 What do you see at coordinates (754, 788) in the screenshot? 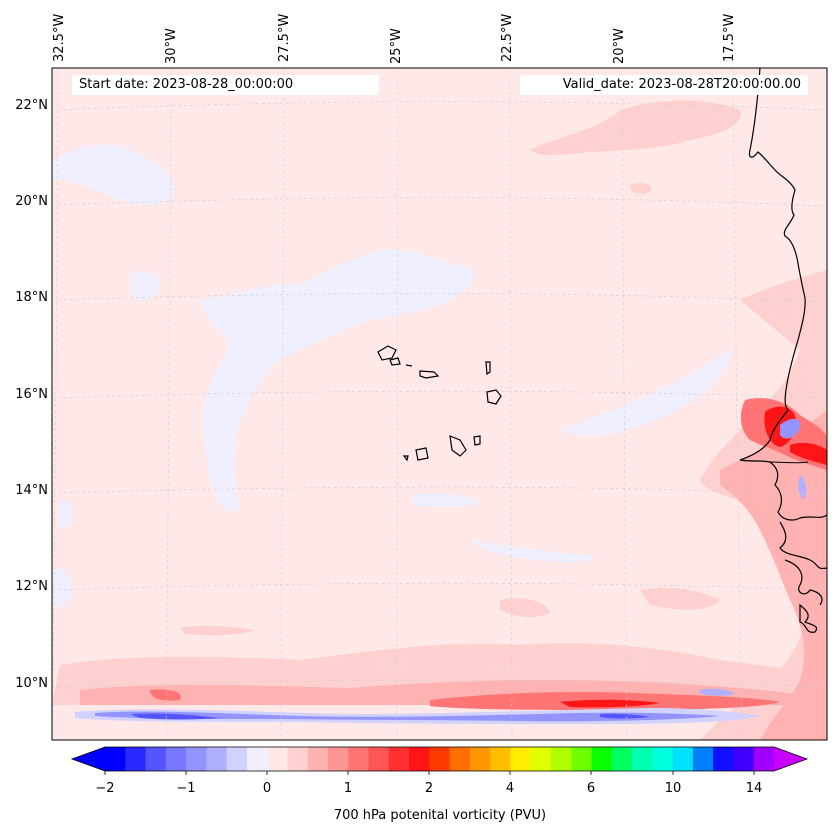
I see `colorbar-tick-label: 14` at bounding box center [754, 788].